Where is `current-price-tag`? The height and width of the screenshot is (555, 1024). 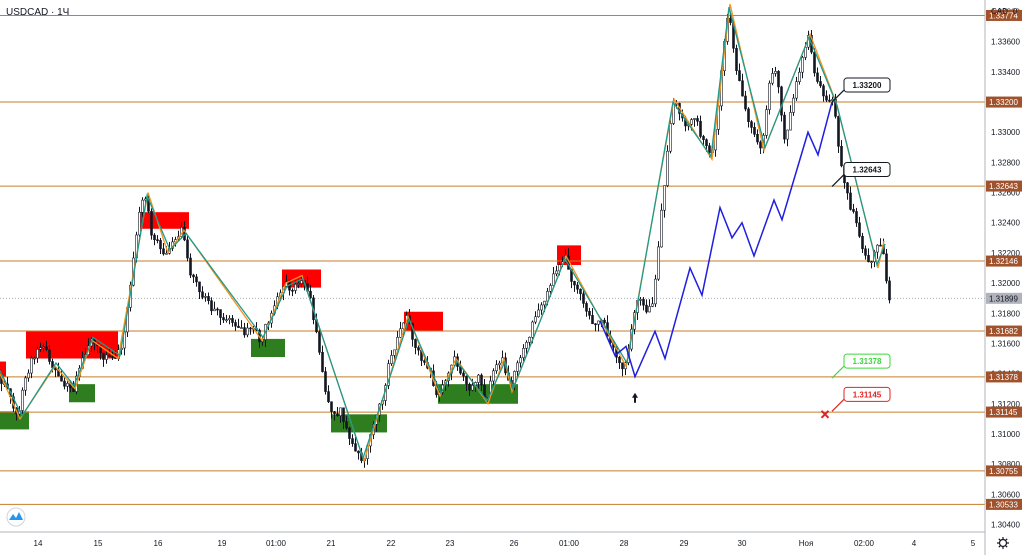 current-price-tag is located at coordinates (1004, 298).